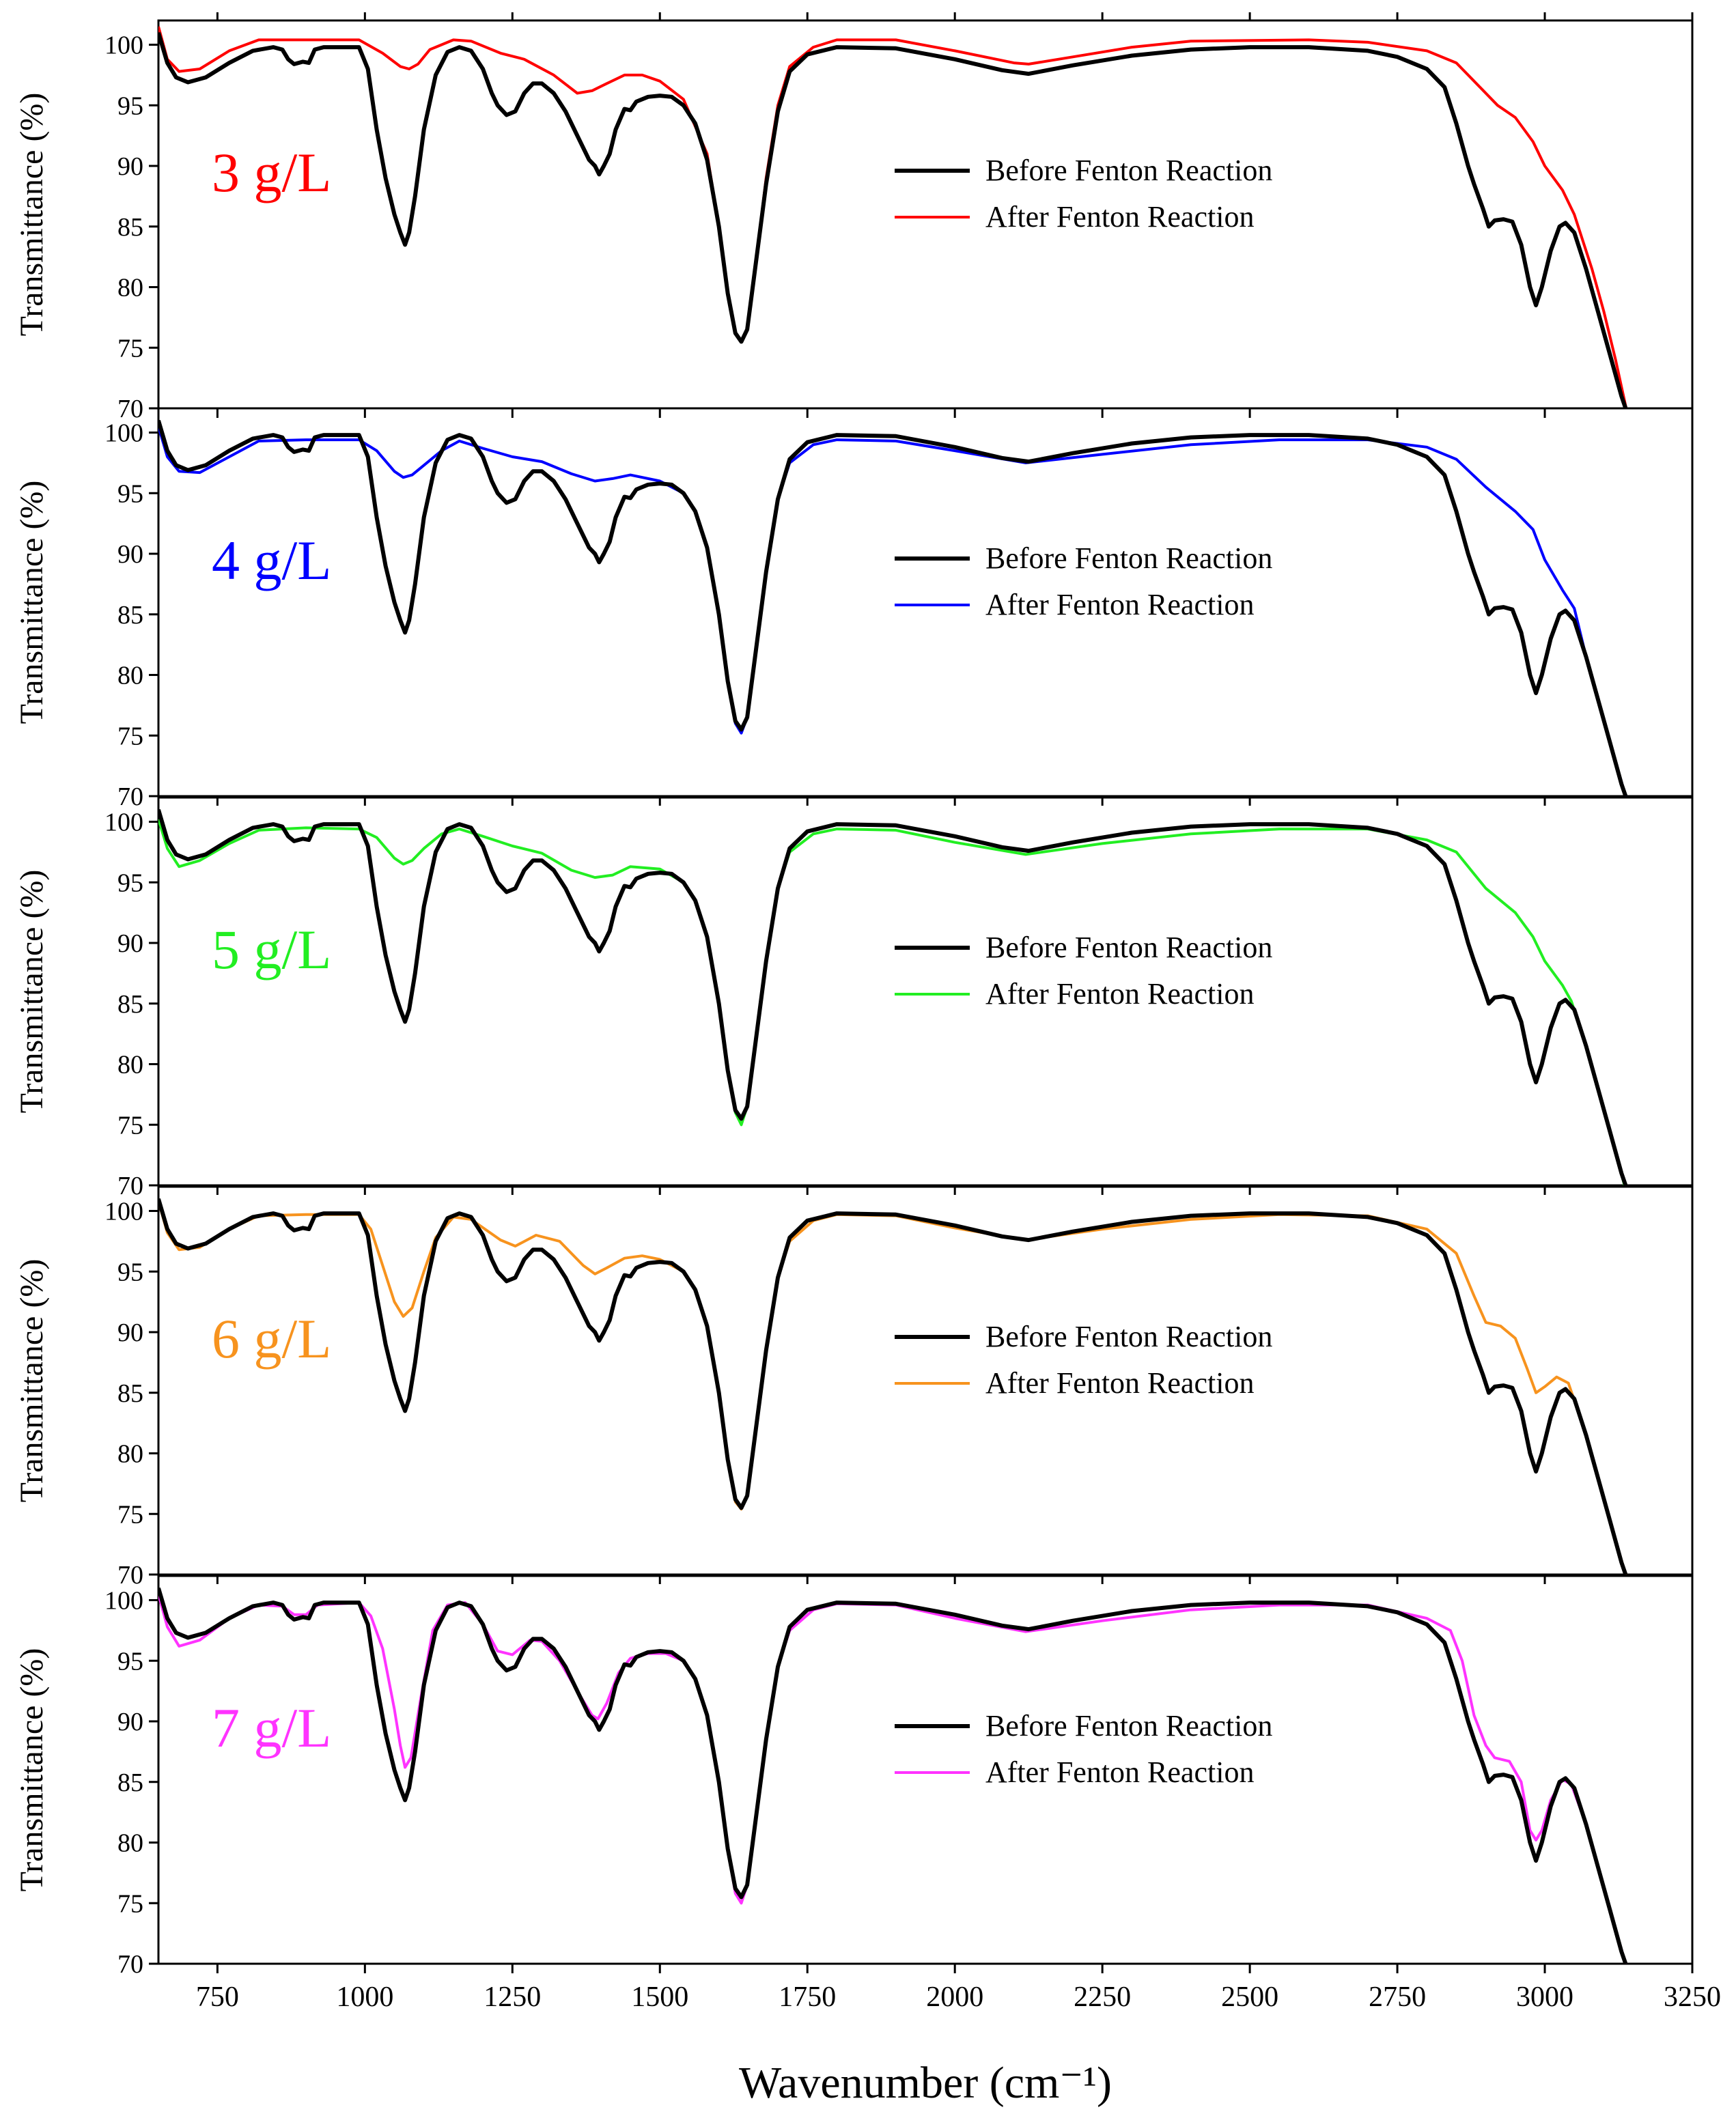  Describe the element at coordinates (217, 1997) in the screenshot. I see `x-tick-label: 750` at that location.